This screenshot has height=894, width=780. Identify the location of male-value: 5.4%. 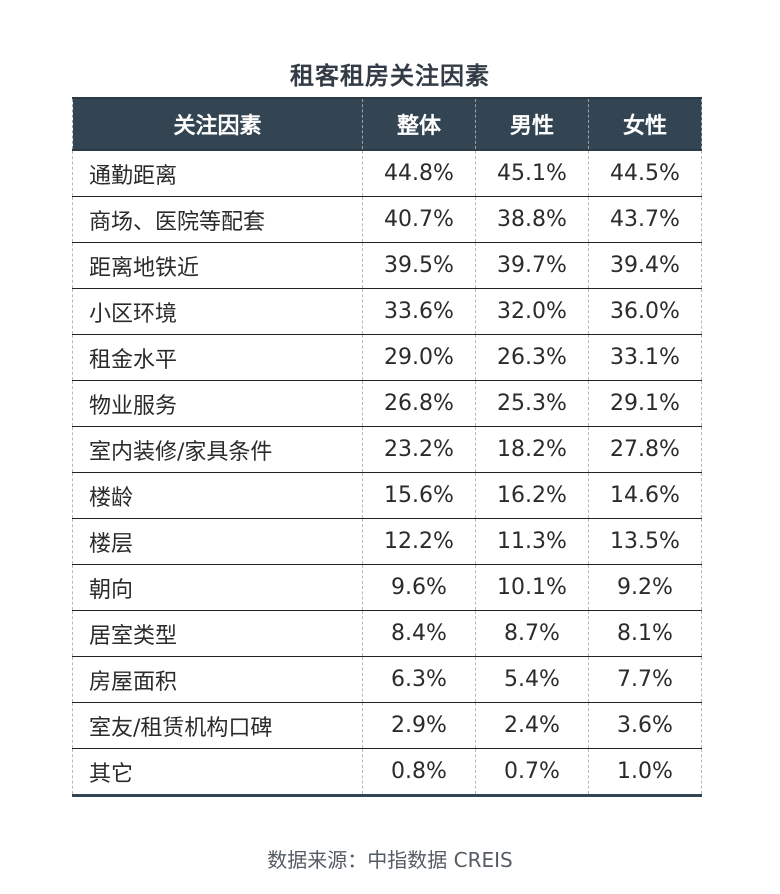
(532, 679).